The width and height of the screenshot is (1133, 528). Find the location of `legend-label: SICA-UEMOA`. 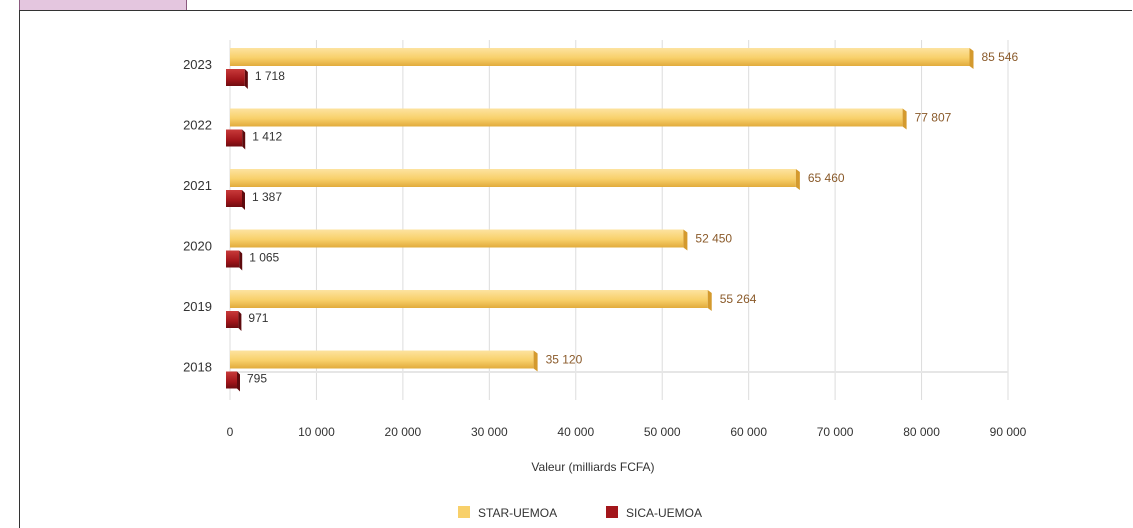

legend-label: SICA-UEMOA is located at coordinates (664, 513).